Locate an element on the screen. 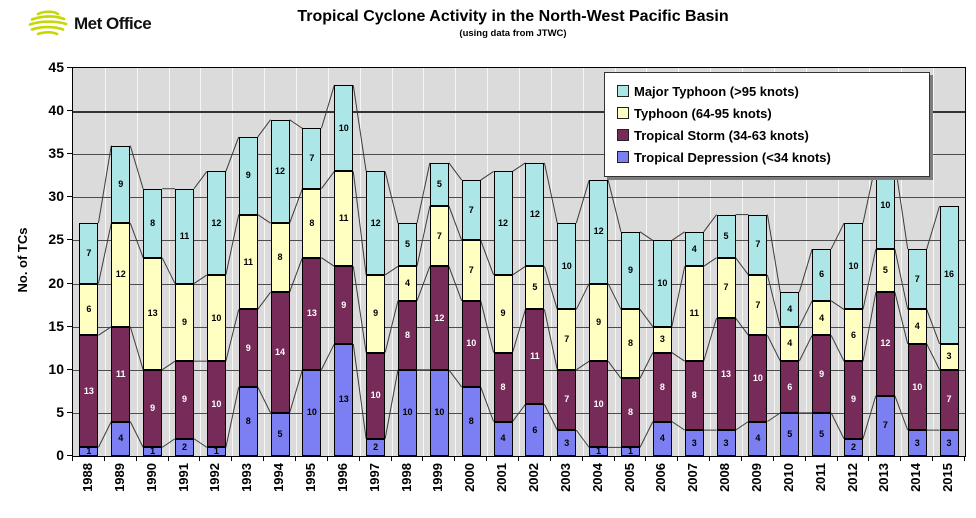 Image resolution: width=976 pixels, height=518 pixels. segment-label: 2 is located at coordinates (853, 446).